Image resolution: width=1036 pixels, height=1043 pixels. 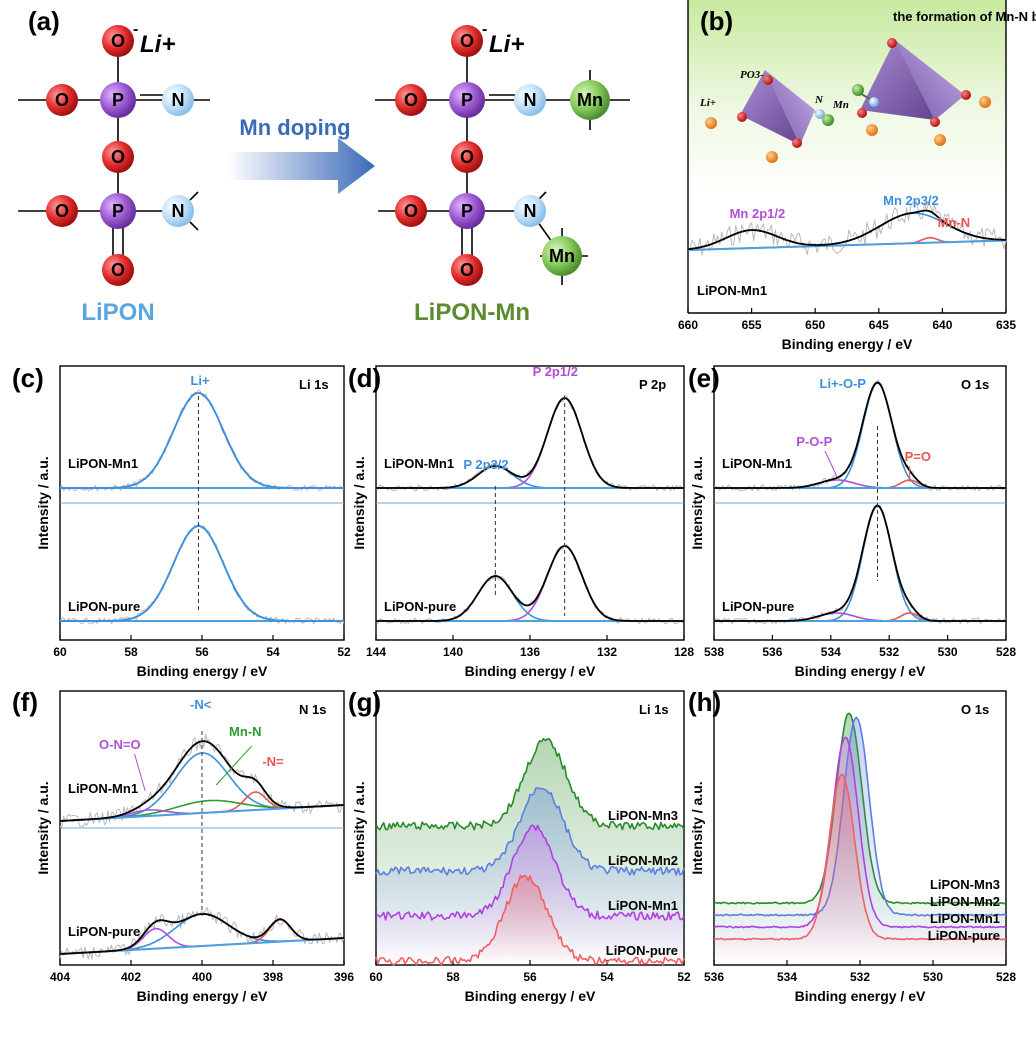 What do you see at coordinates (714, 977) in the screenshot?
I see `x-tick-label: 536` at bounding box center [714, 977].